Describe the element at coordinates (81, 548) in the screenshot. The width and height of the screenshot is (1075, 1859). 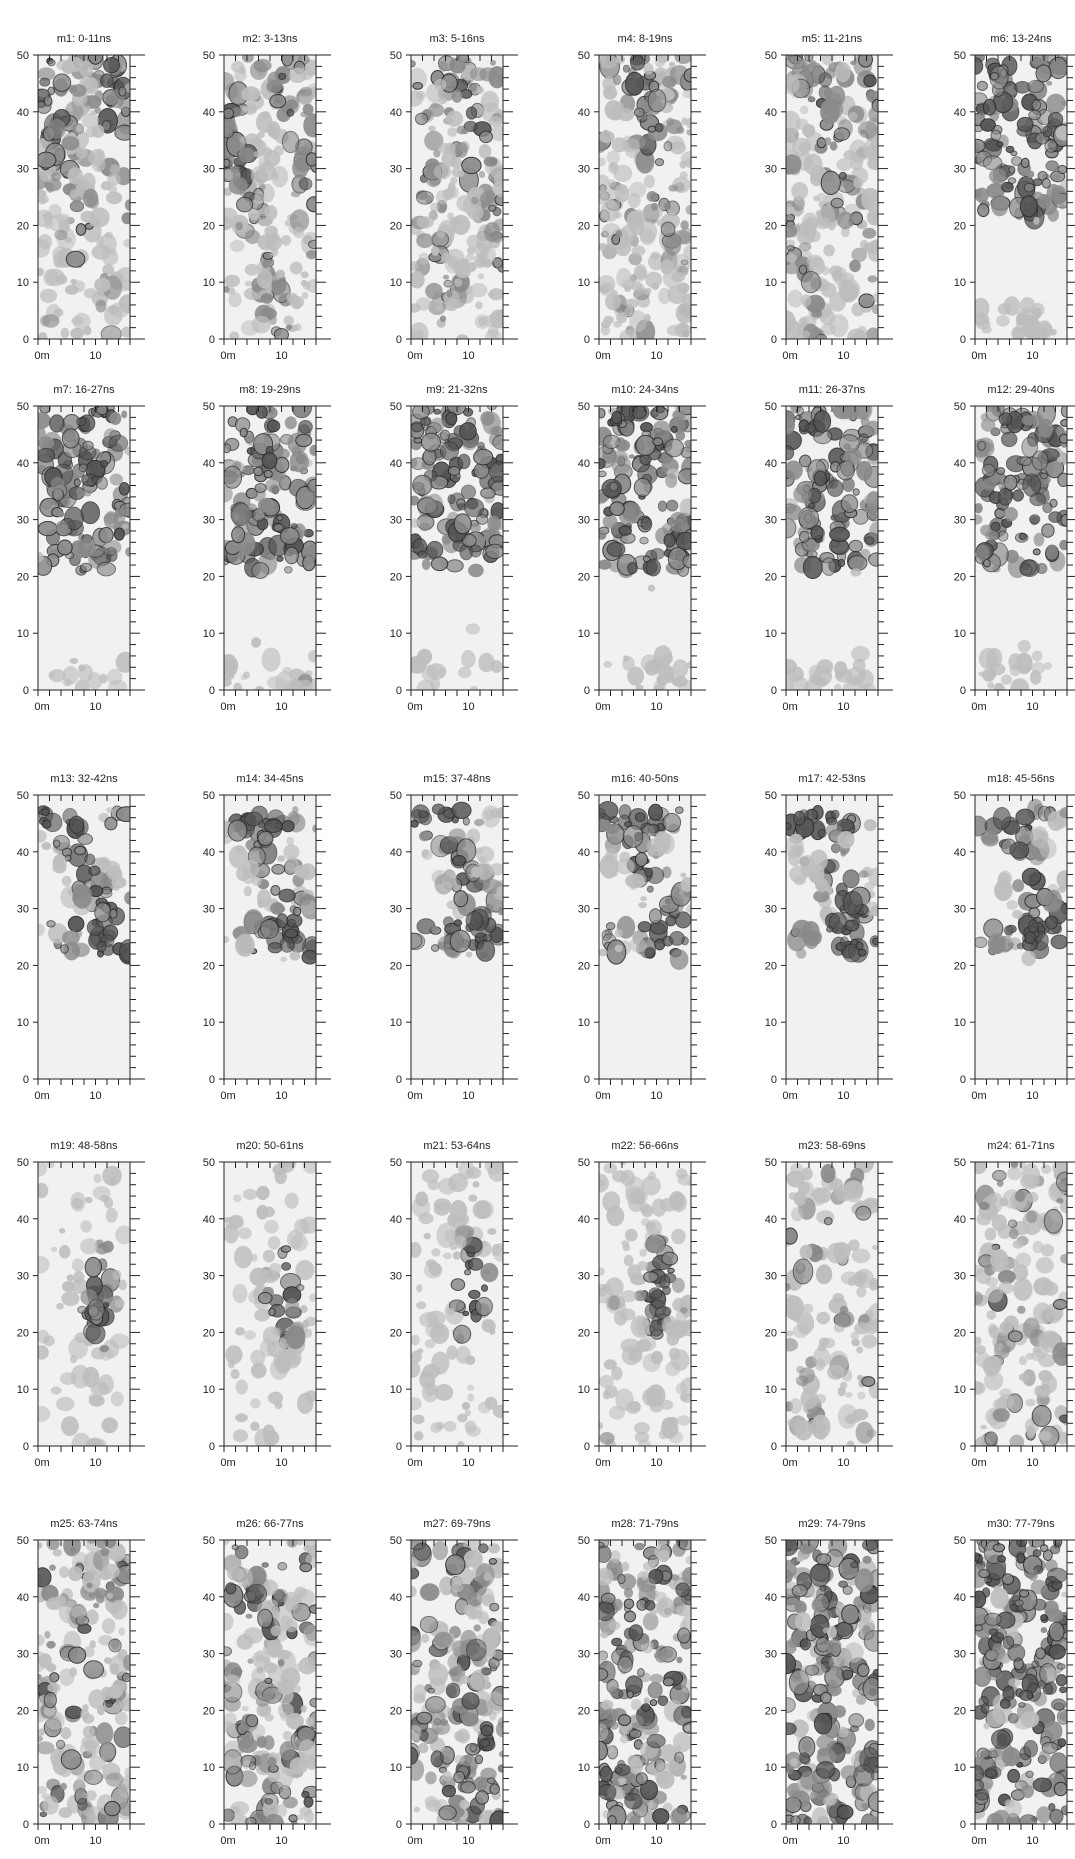
I see `depth-slice-panel: m7: 16-27ns 0 10 20 30 40 50 0m 10` at that location.